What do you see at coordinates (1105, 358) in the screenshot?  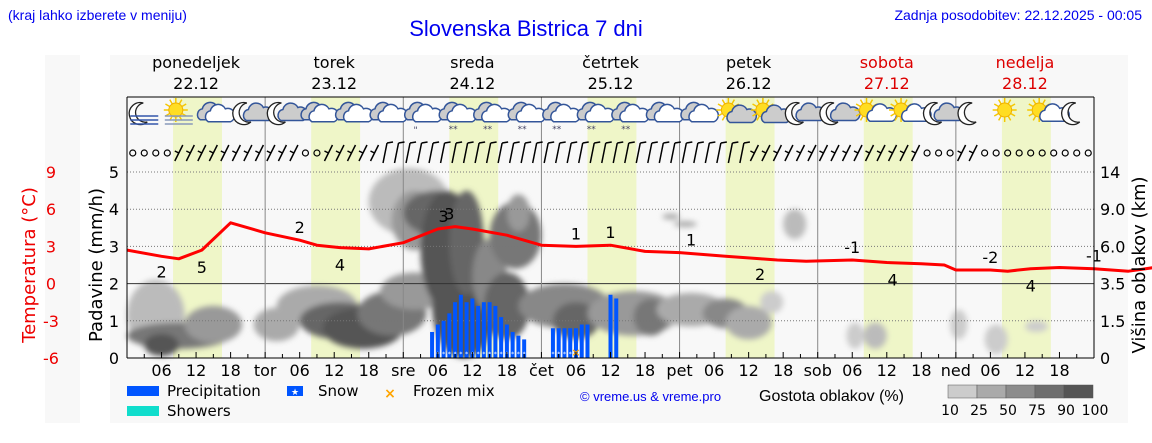 I see `cloud-height-tick: 0` at bounding box center [1105, 358].